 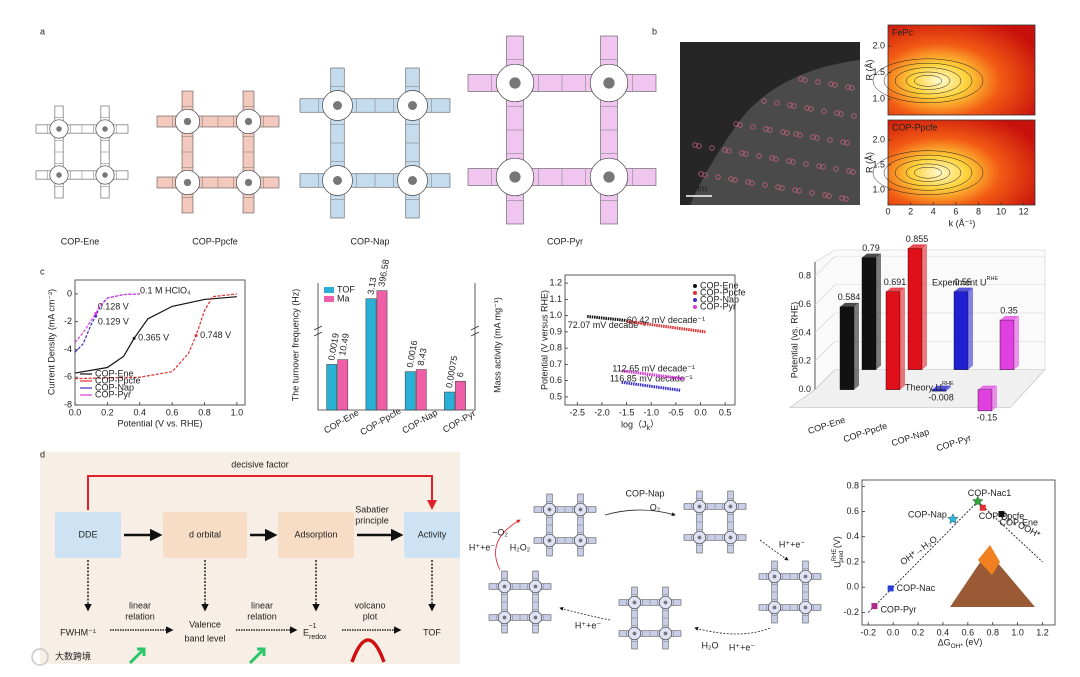 I want to click on x-tick-label: 0.6, so click(x=968, y=632).